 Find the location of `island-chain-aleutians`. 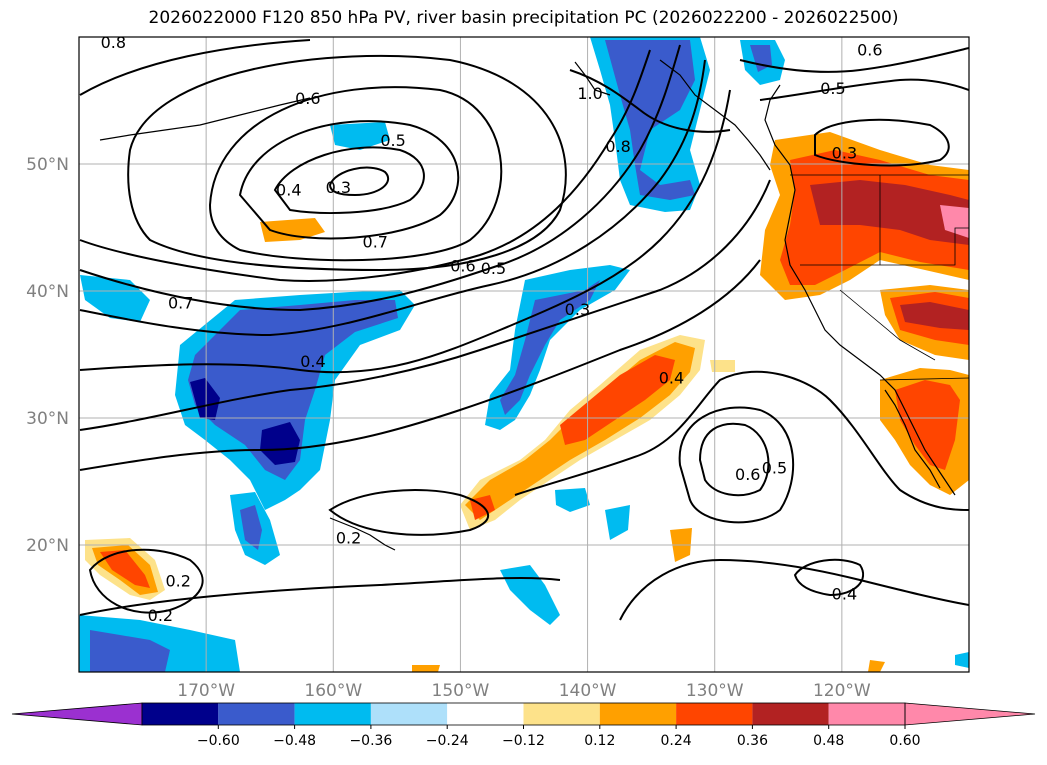

island-chain-aleutians is located at coordinates (205, 119).